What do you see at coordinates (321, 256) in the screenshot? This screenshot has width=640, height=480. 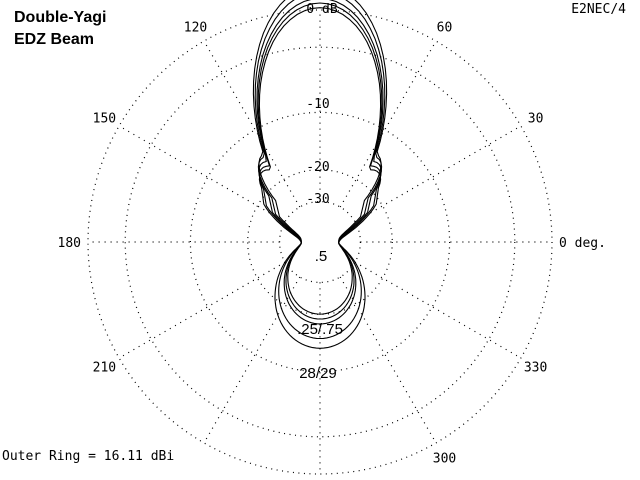 I see `annotation-half: .5` at bounding box center [321, 256].